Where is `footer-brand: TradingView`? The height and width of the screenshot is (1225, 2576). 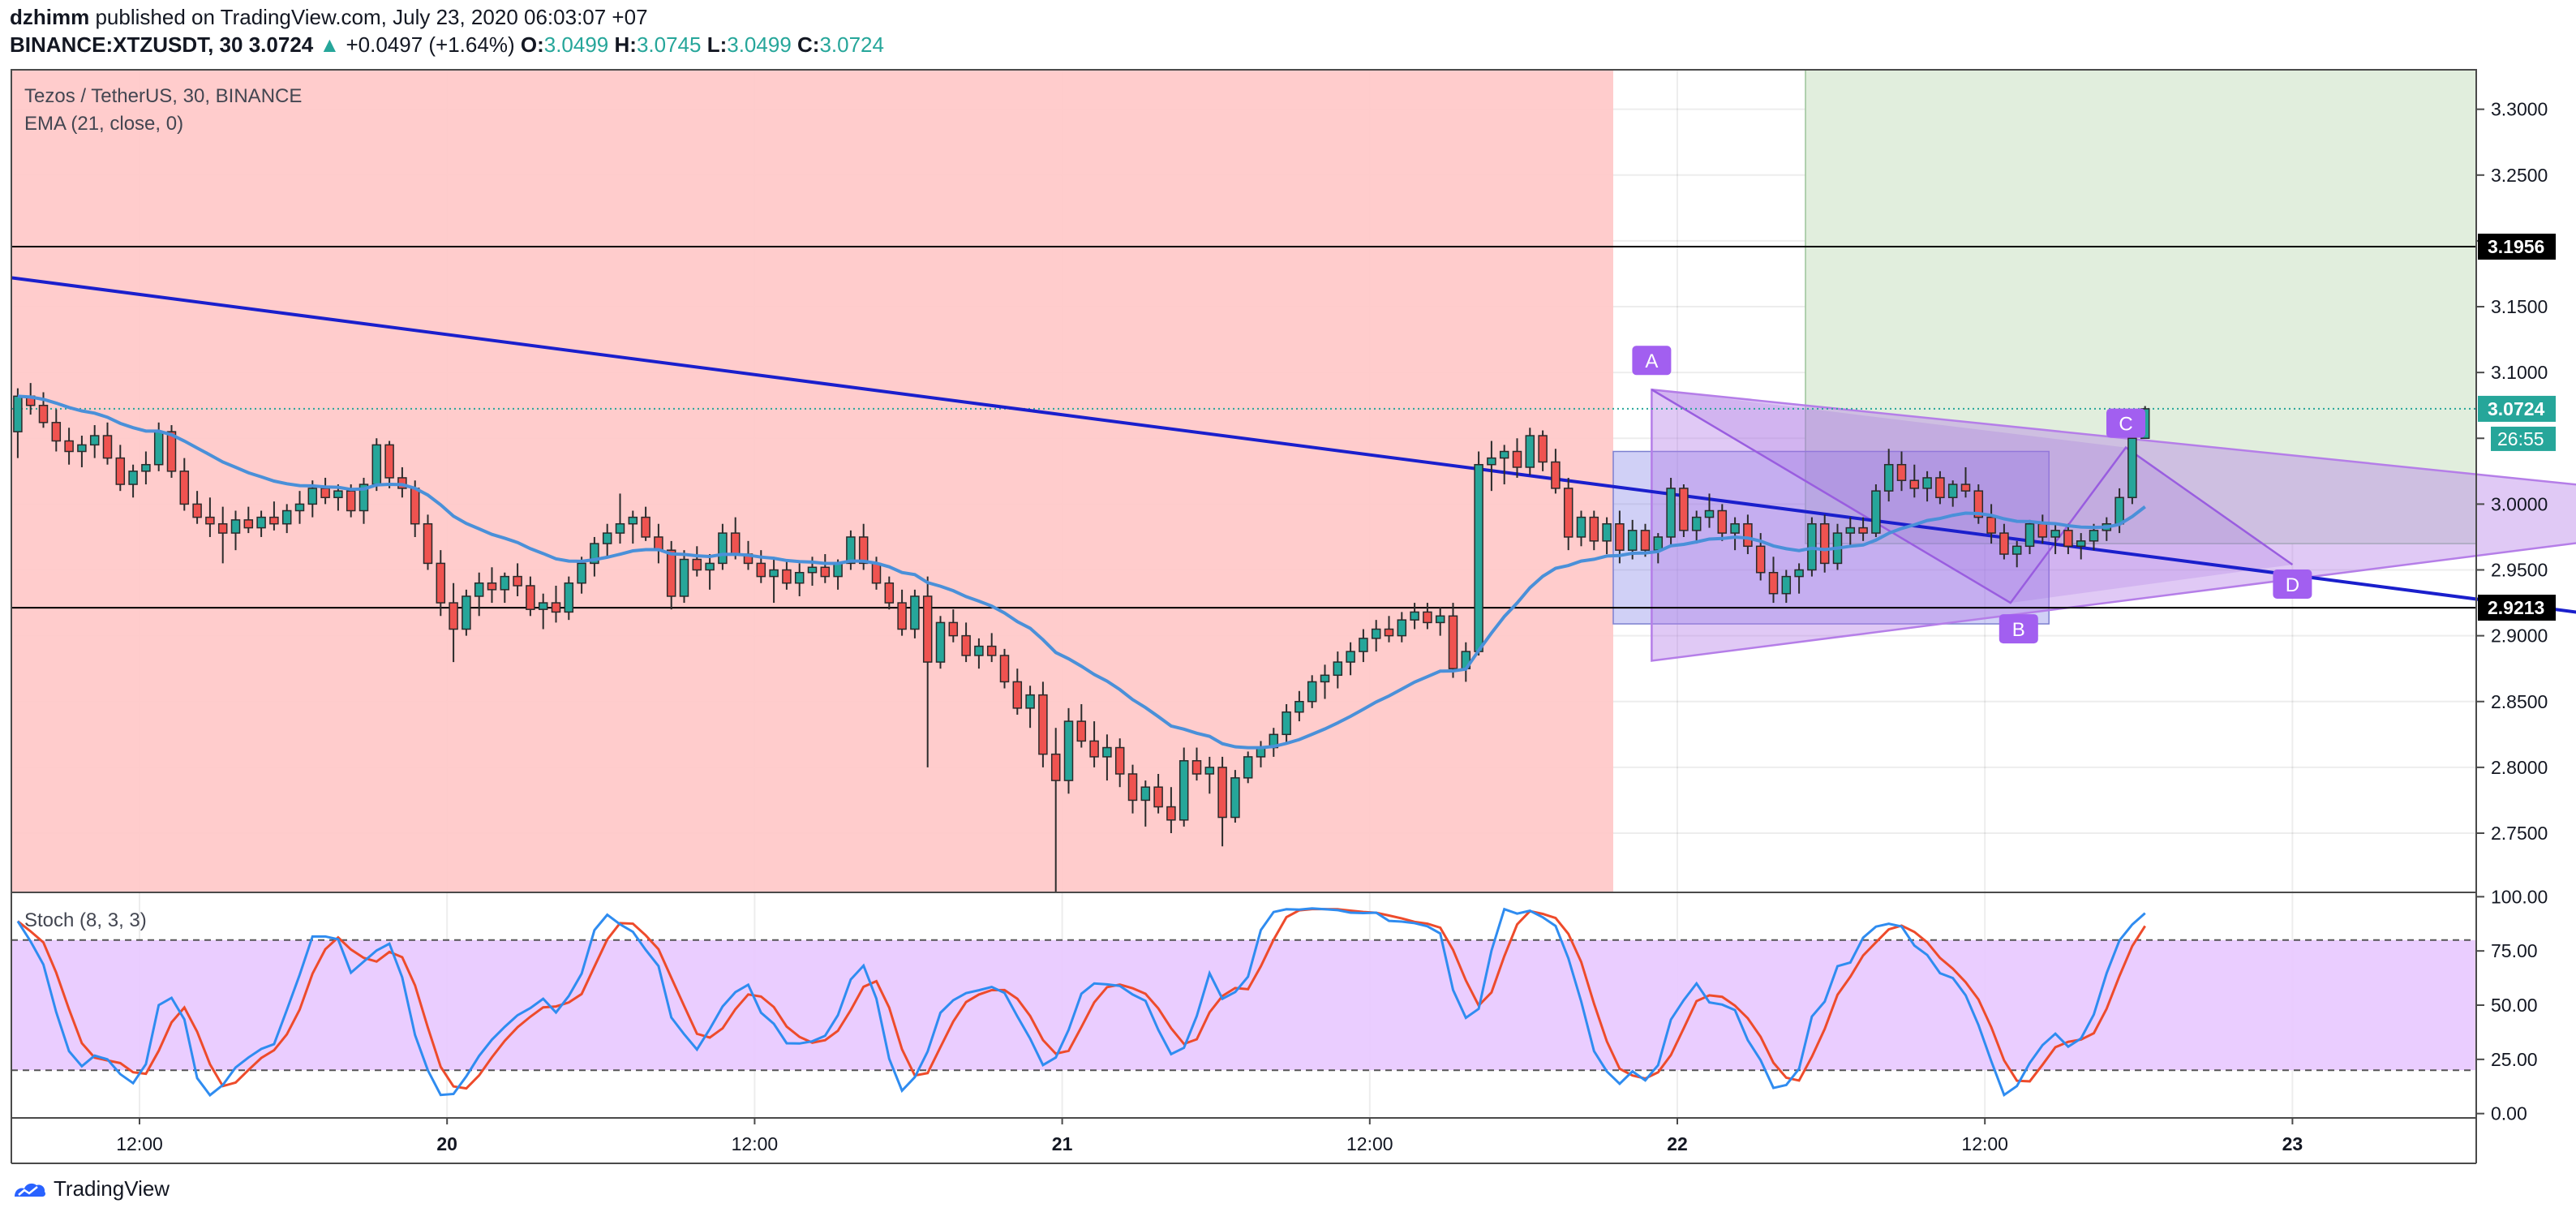
footer-brand: TradingView is located at coordinates (90, 1188).